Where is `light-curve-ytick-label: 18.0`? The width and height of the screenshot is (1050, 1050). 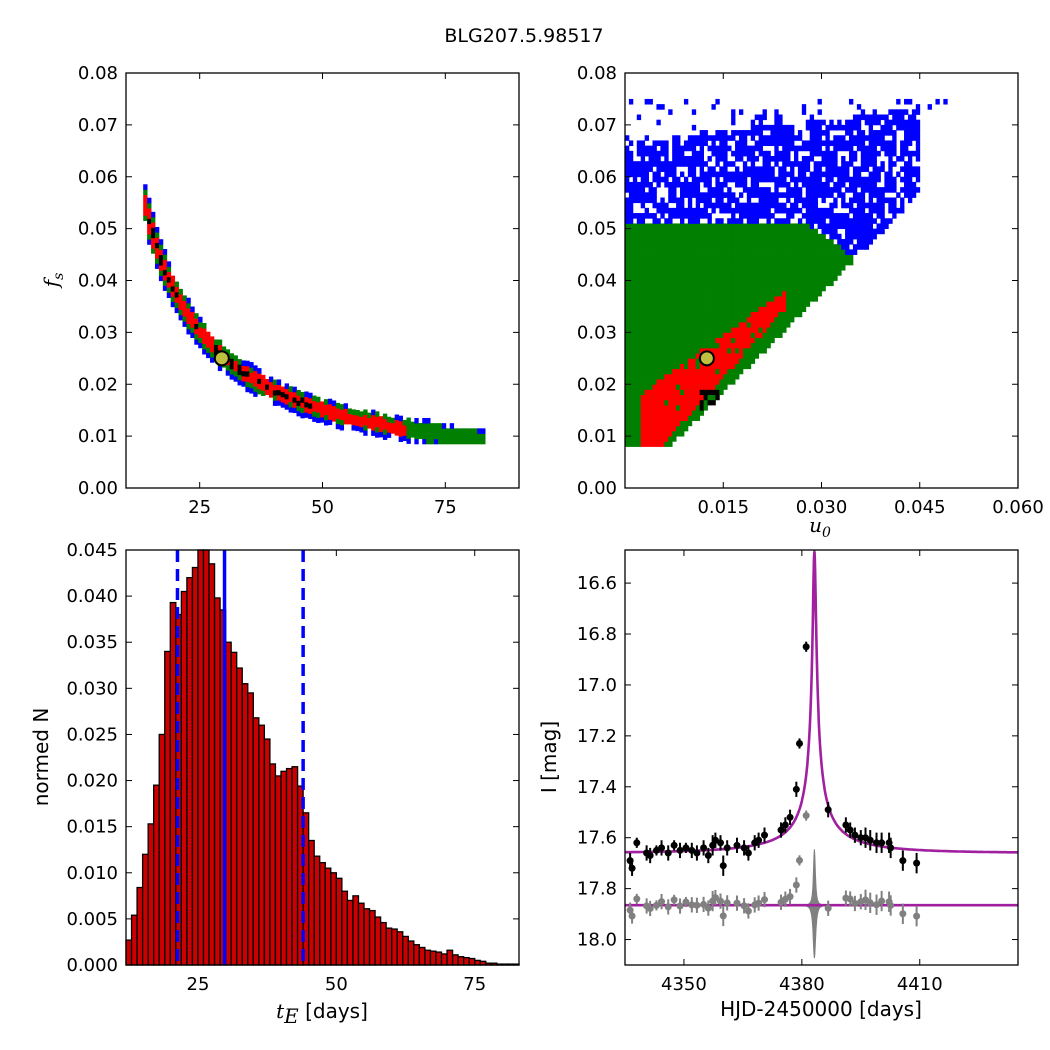 light-curve-ytick-label: 18.0 is located at coordinates (597, 940).